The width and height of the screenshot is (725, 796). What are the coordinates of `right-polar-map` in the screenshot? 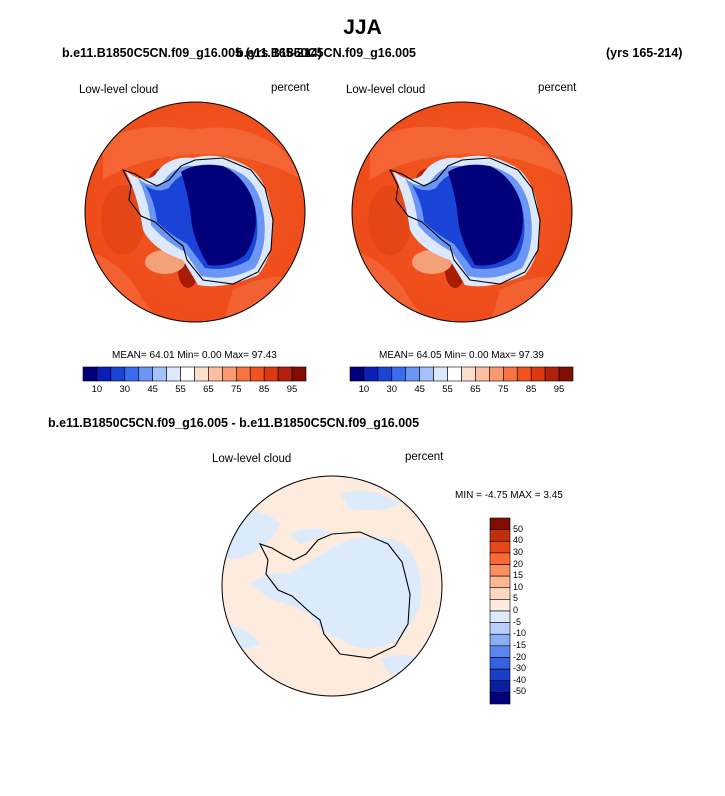 It's located at (462, 212).